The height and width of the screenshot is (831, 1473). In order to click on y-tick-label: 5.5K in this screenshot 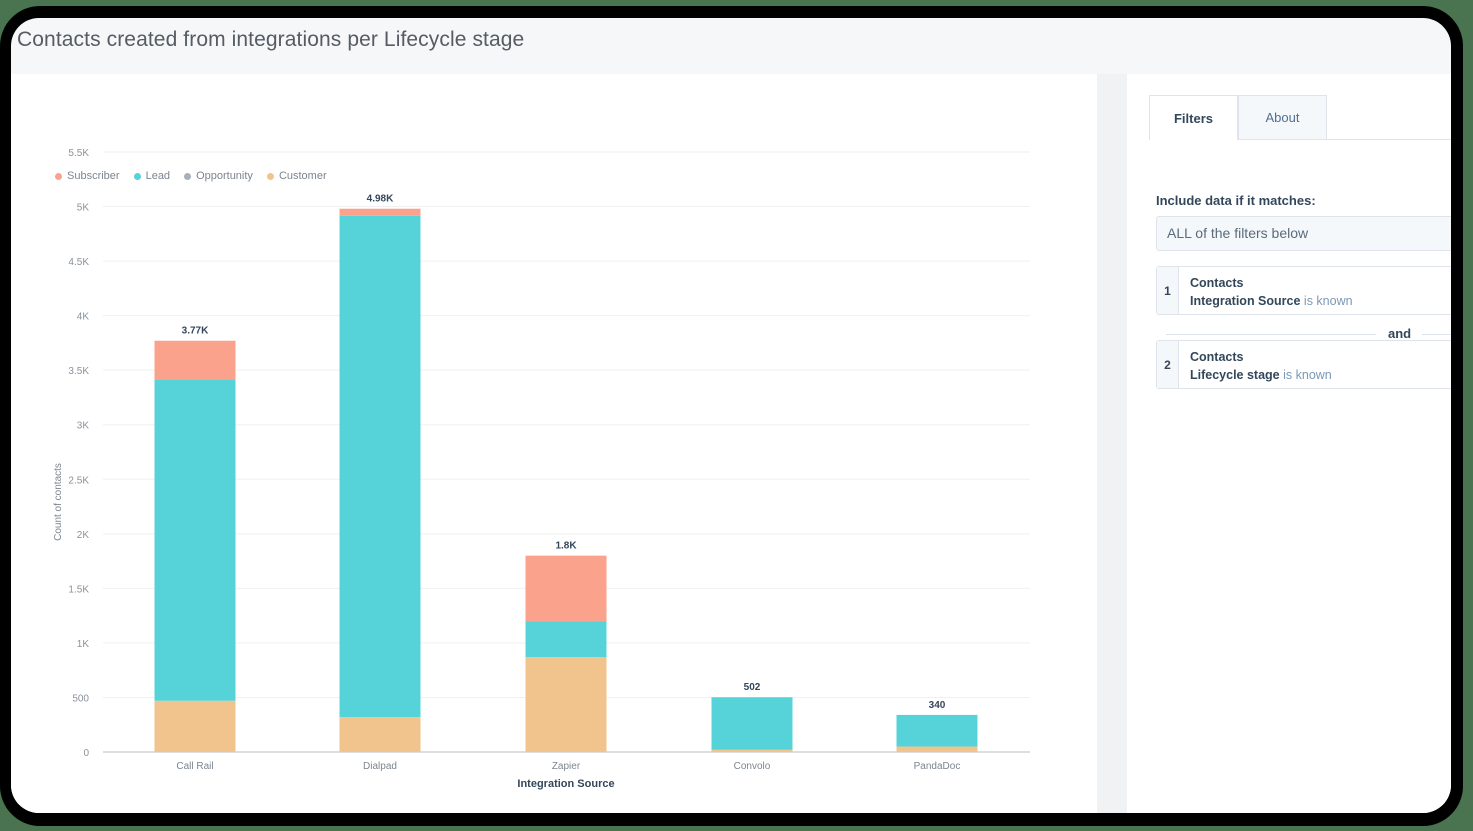, I will do `click(78, 153)`.